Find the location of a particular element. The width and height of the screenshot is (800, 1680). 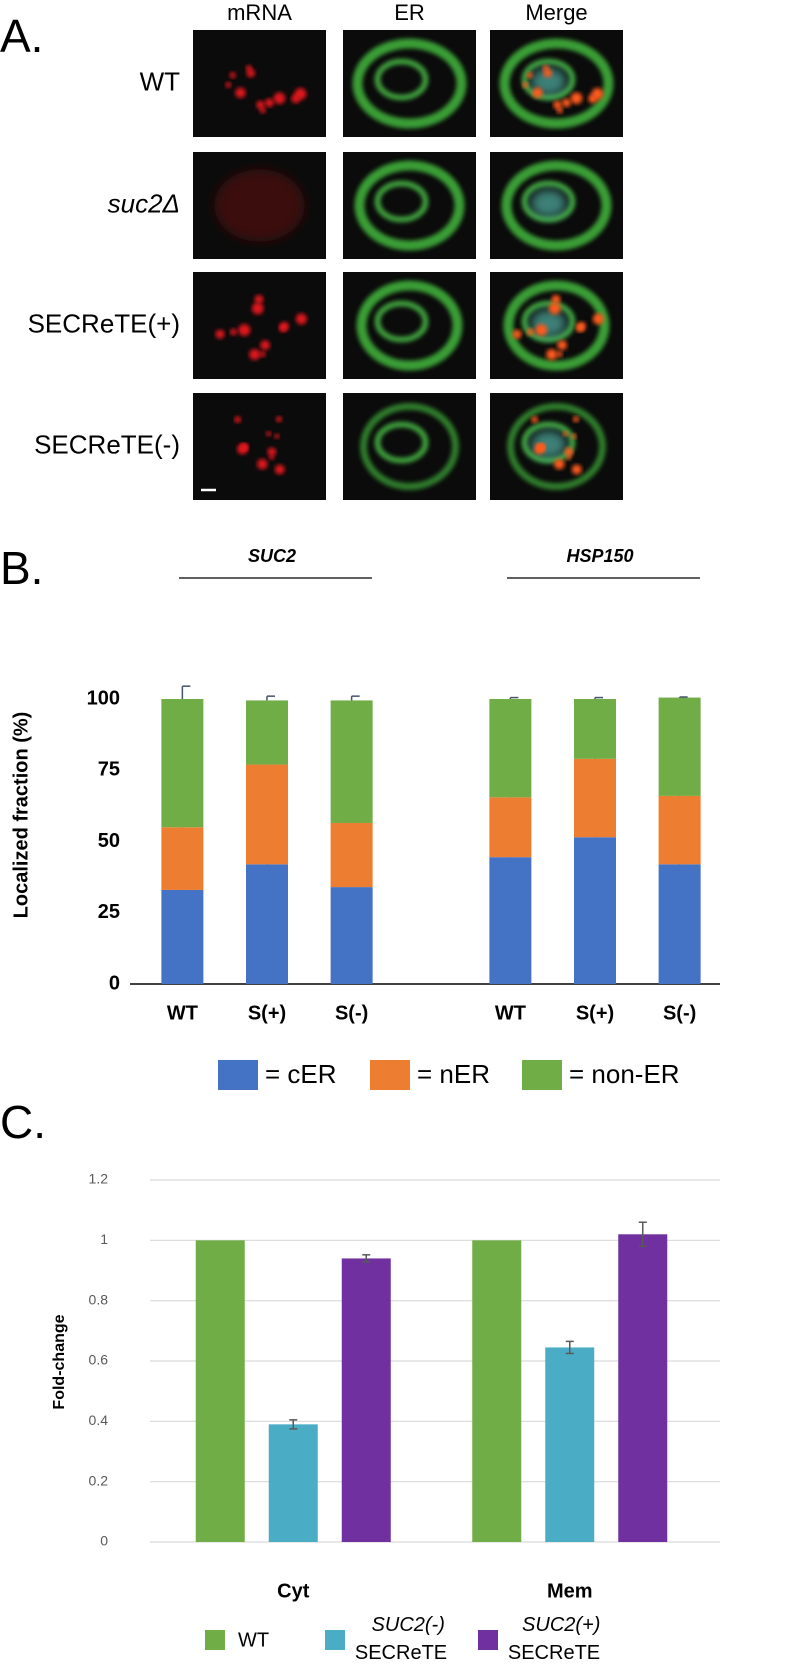

y-tick-label: 0.8 is located at coordinates (99, 1299).